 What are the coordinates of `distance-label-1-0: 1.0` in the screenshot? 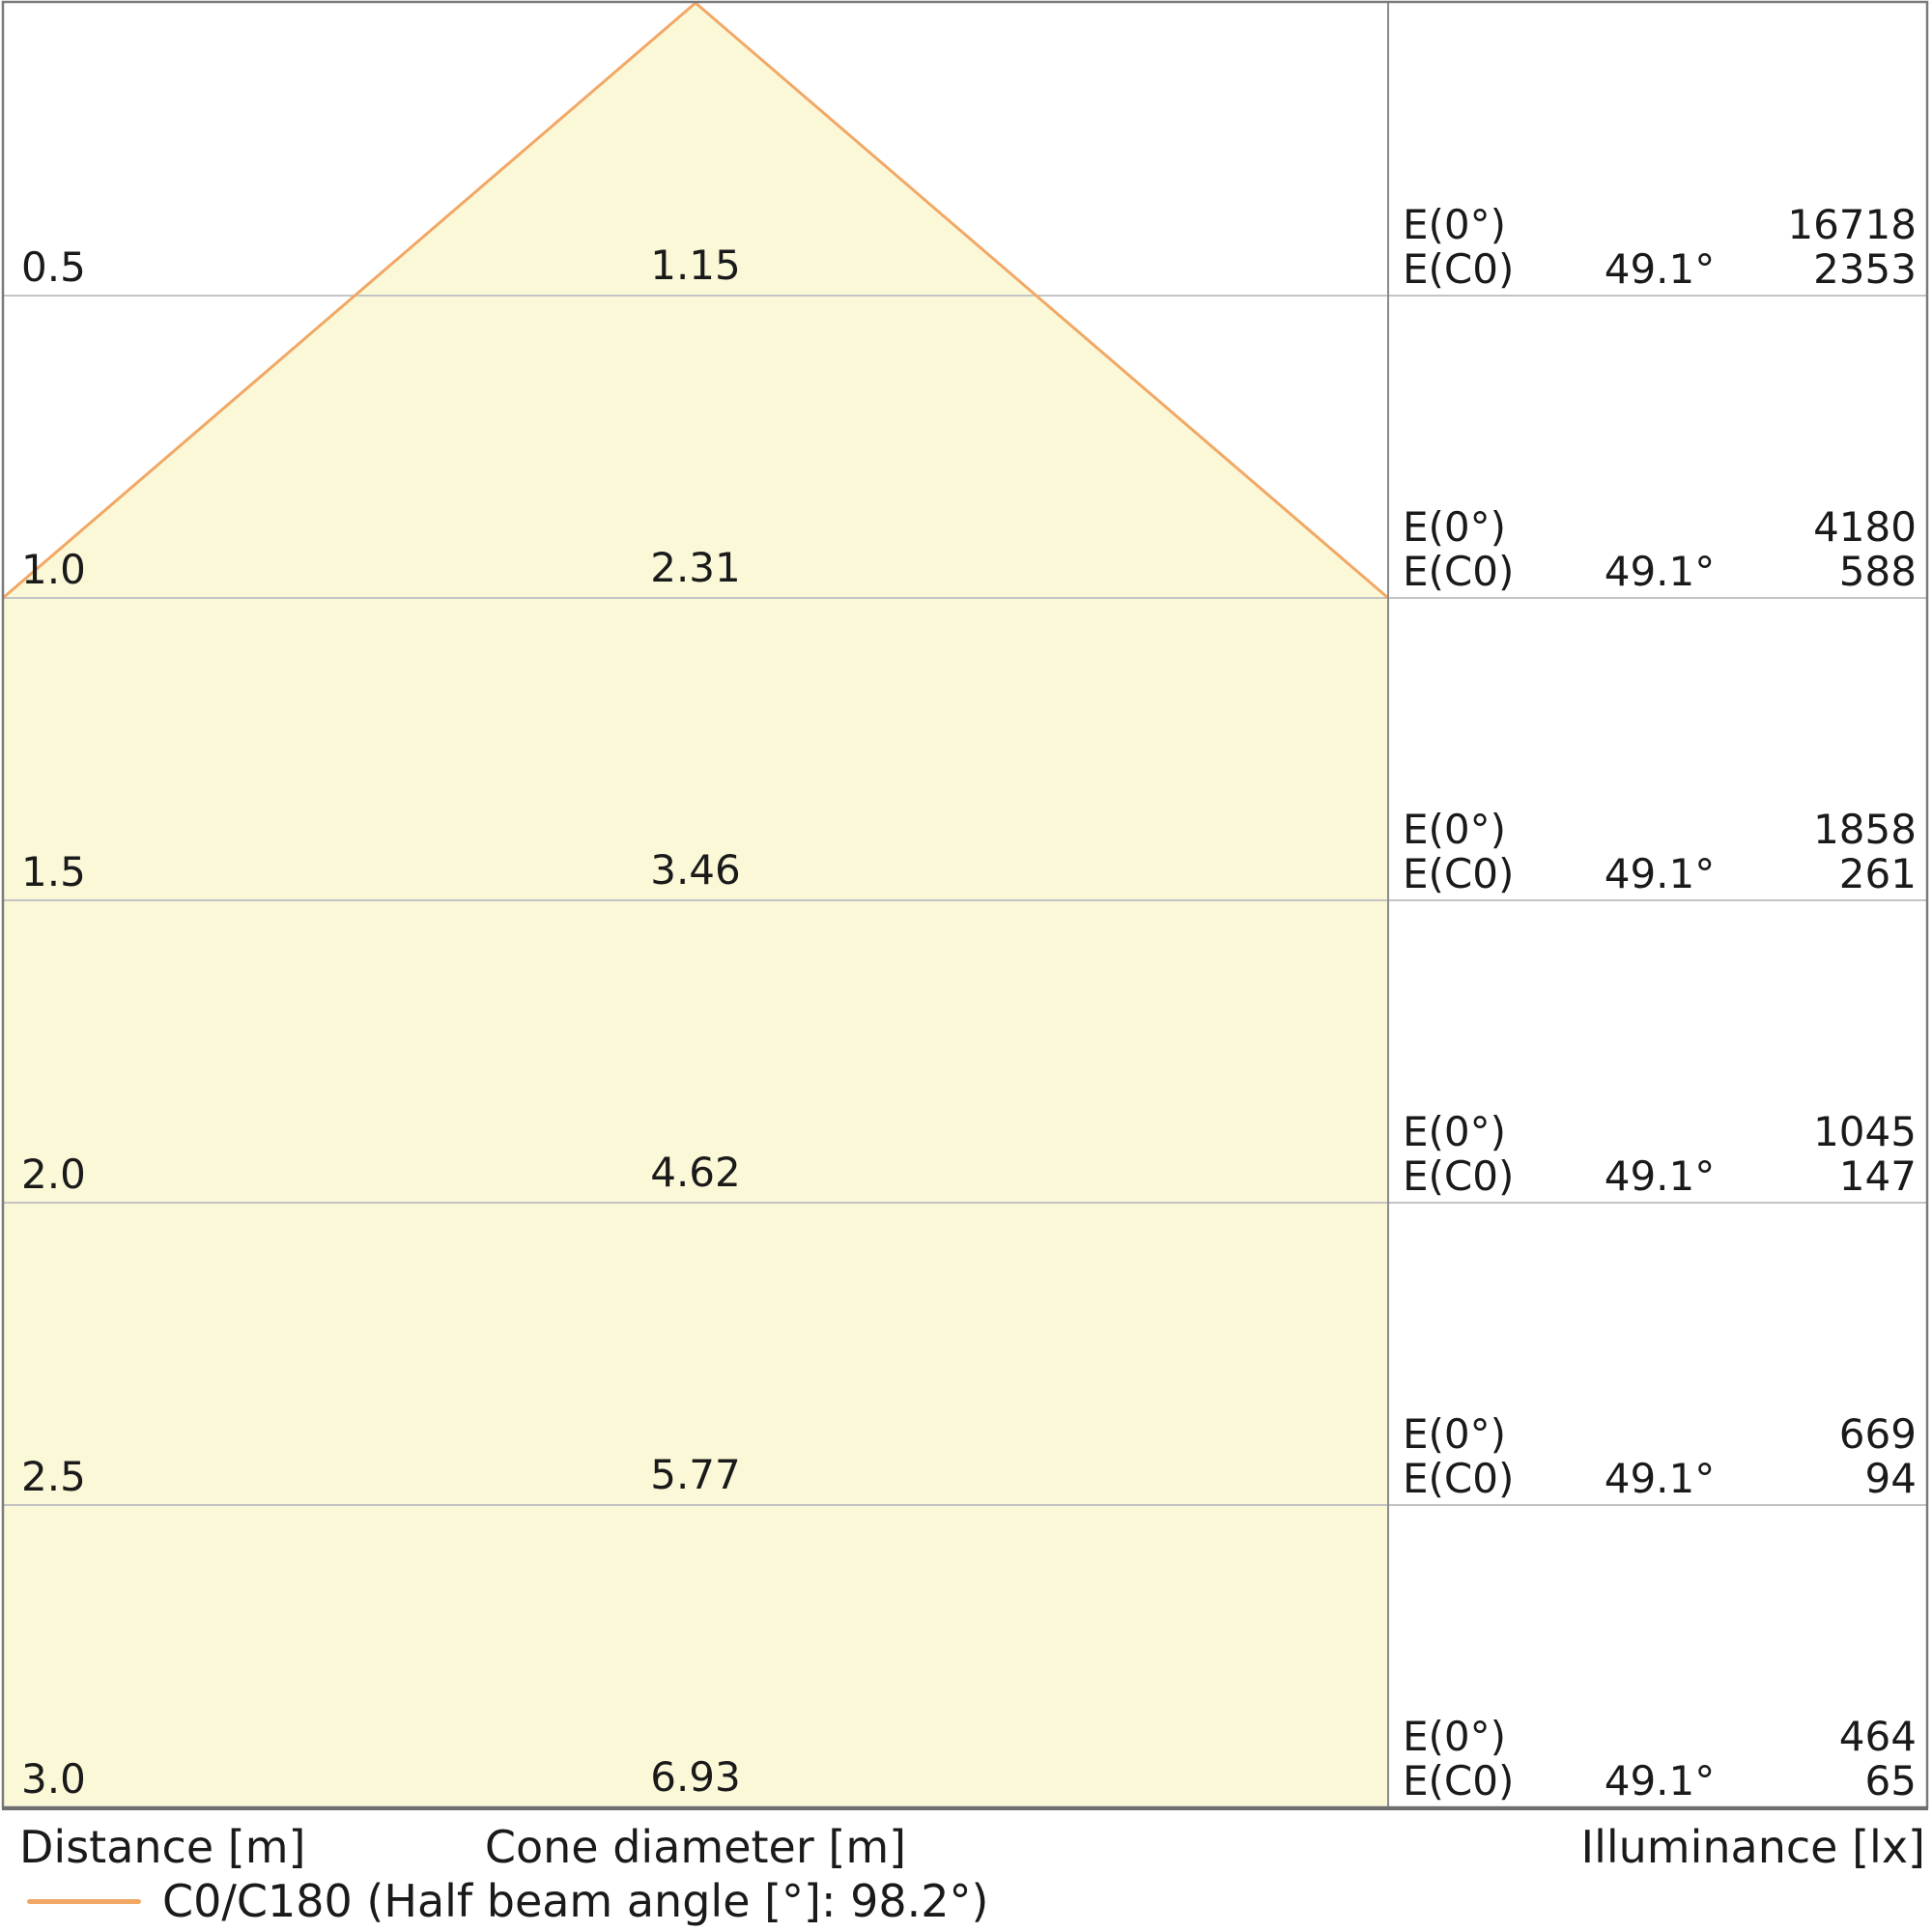 It's located at (53, 569).